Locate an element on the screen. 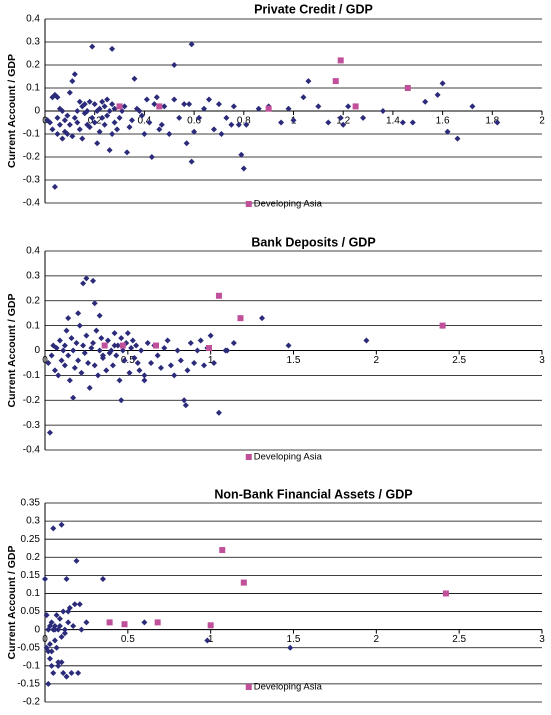 The height and width of the screenshot is (715, 551). x-tick-label: 1.2 is located at coordinates (343, 120).